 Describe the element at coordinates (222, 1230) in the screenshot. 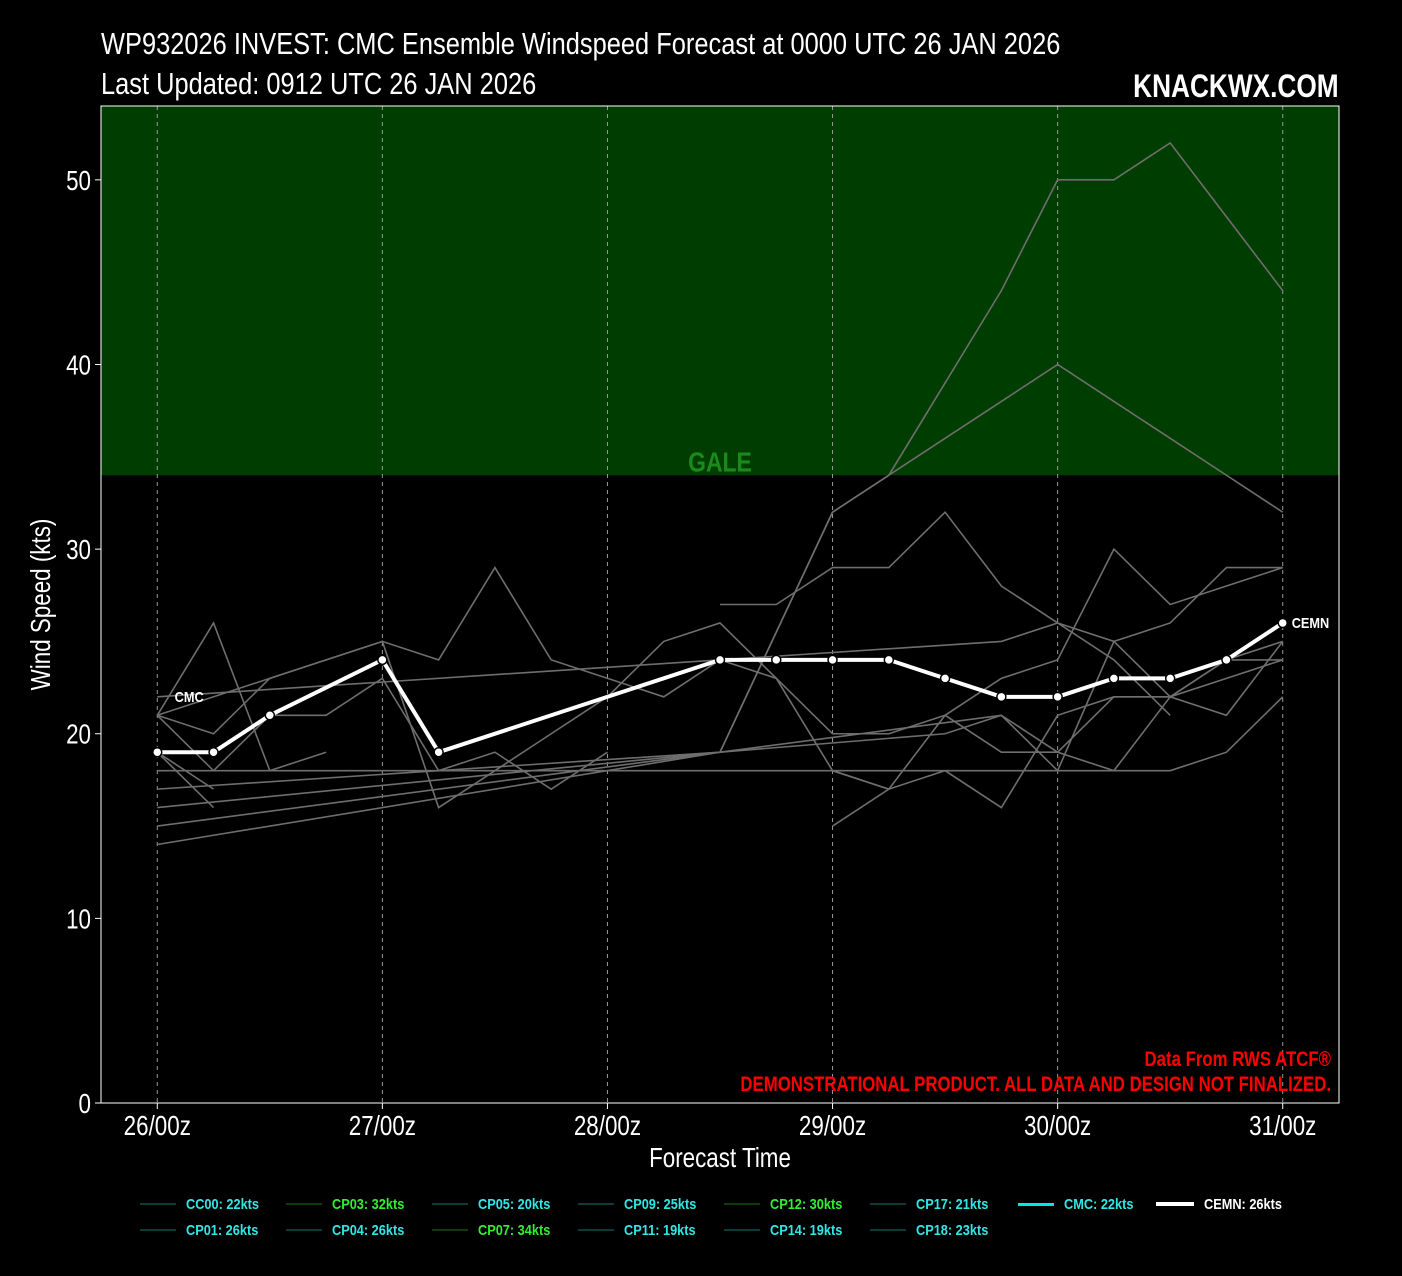

I see `legend-label: CP01: 26kts` at that location.